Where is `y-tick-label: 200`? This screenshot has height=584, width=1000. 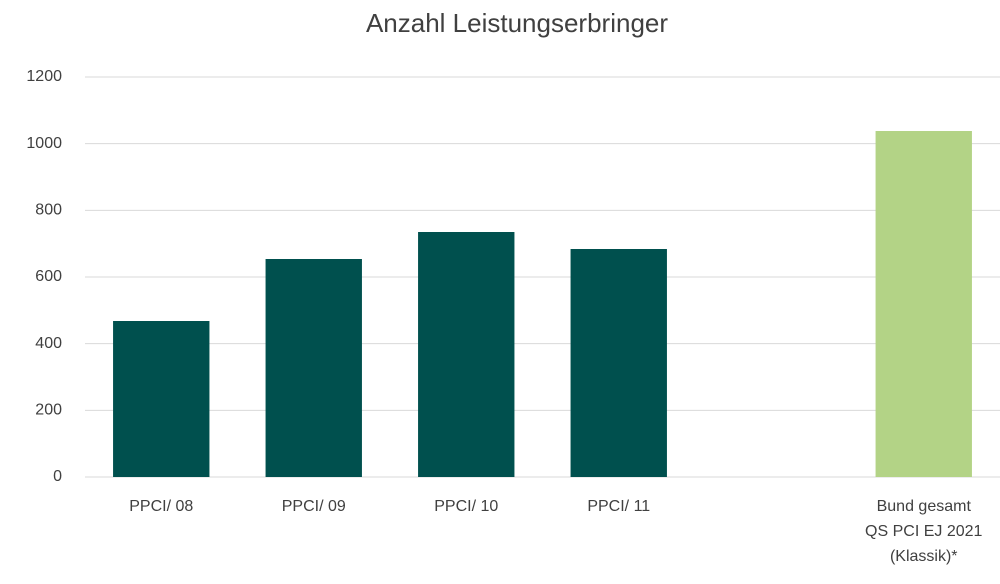
y-tick-label: 200 is located at coordinates (48, 410).